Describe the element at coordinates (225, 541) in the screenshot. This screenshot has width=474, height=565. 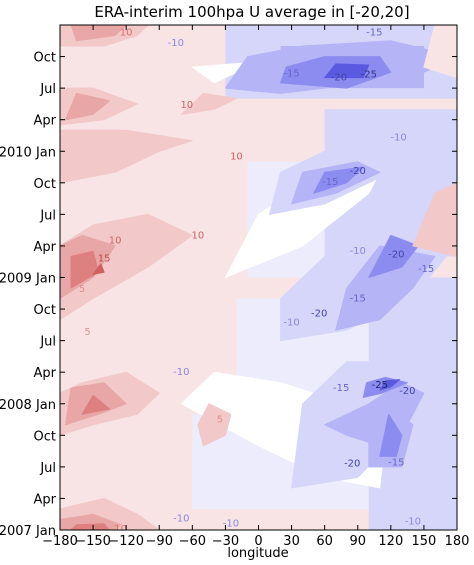
I see `x-tick-label: −30` at that location.